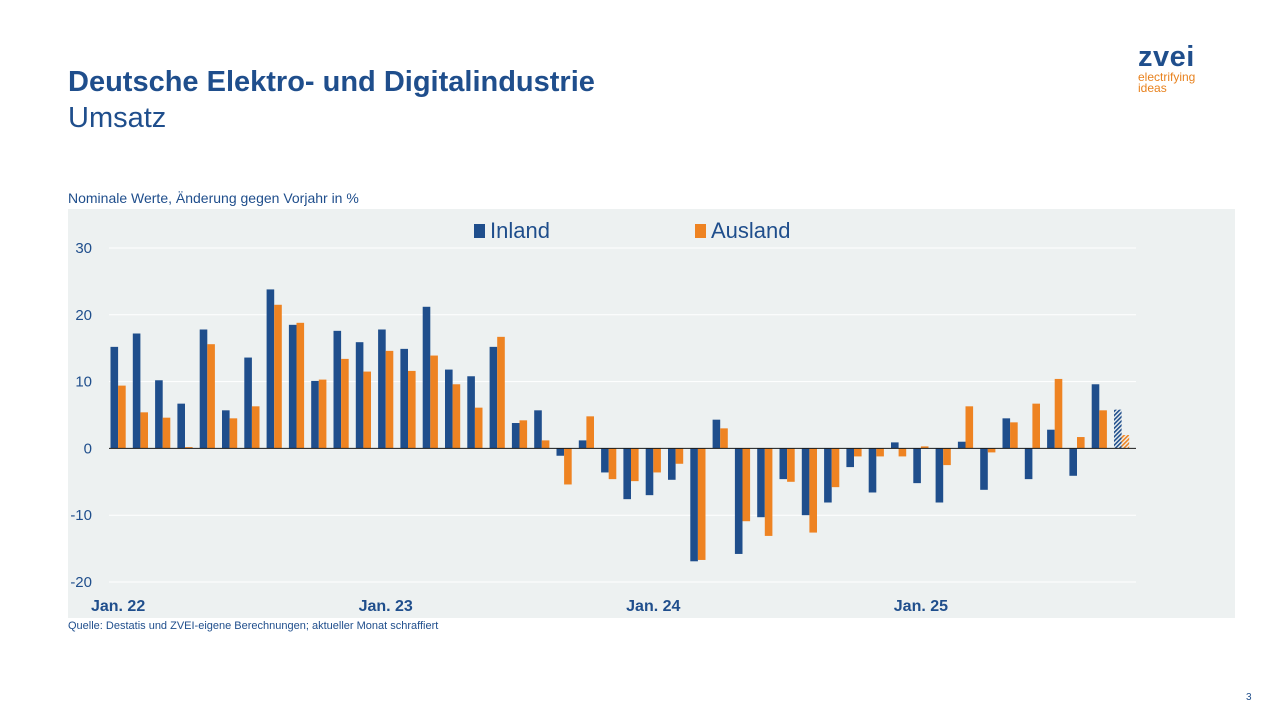 The image size is (1280, 720). Describe the element at coordinates (1249, 697) in the screenshot. I see `page-number: 3` at that location.